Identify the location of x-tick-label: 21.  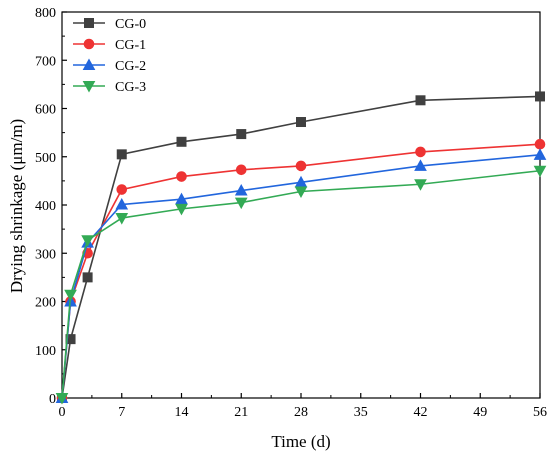
(241, 412).